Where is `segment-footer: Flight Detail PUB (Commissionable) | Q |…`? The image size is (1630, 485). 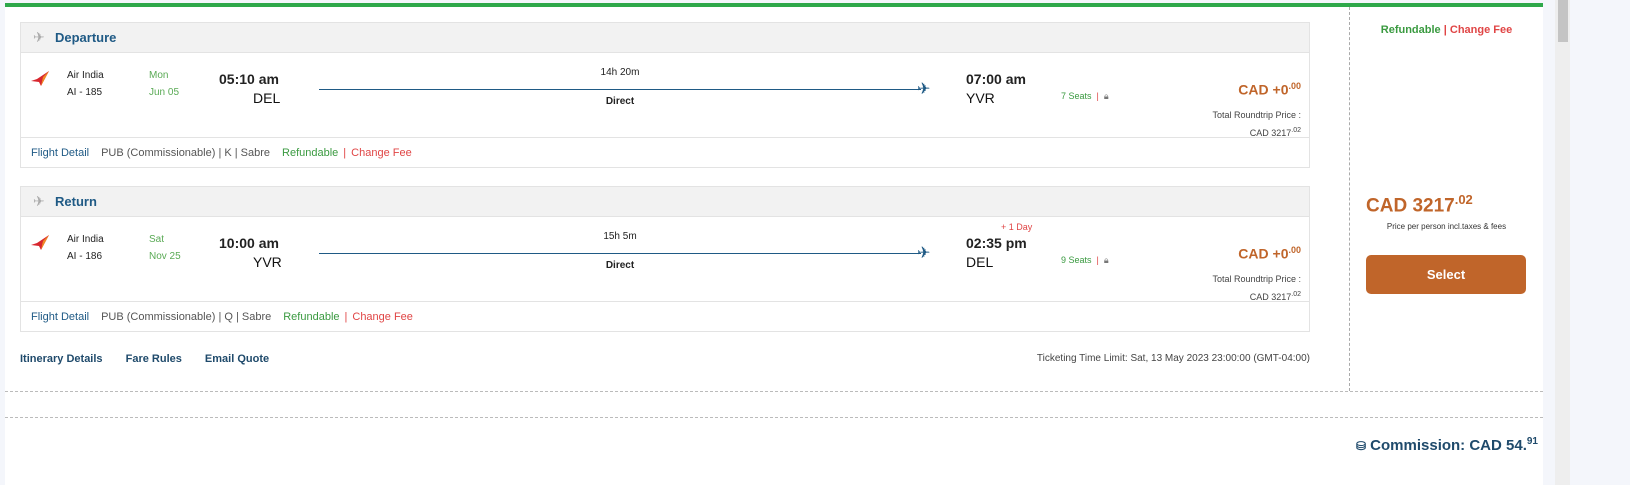
segment-footer: Flight Detail PUB (Commissionable) | Q |… is located at coordinates (665, 316).